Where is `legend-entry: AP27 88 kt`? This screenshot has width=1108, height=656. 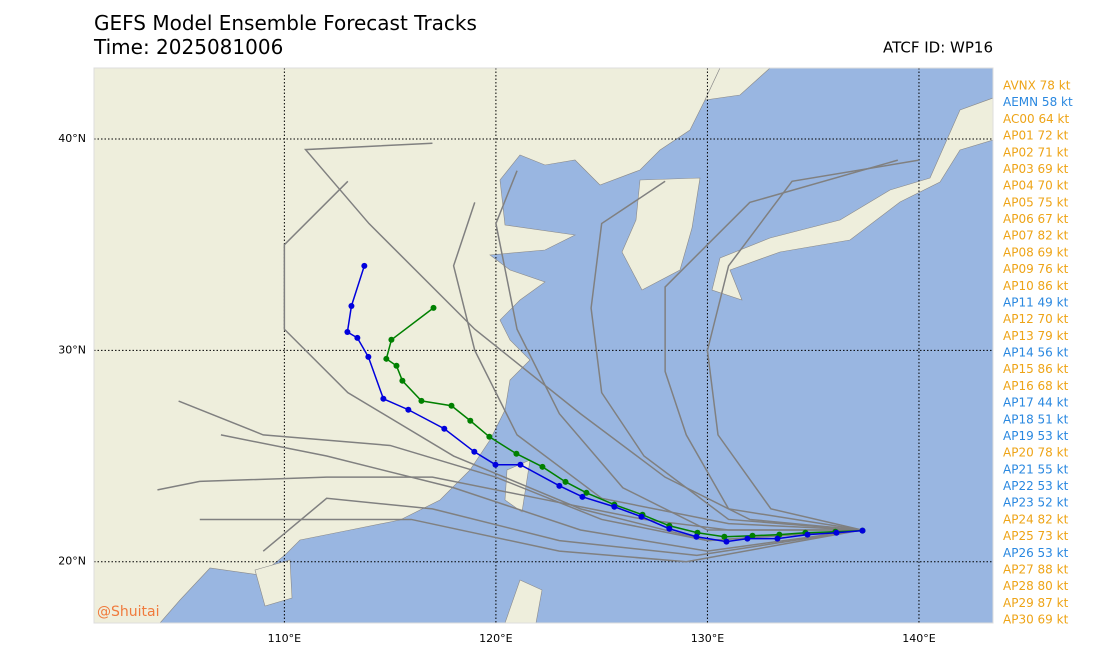
legend-entry: AP27 88 kt is located at coordinates (1036, 569).